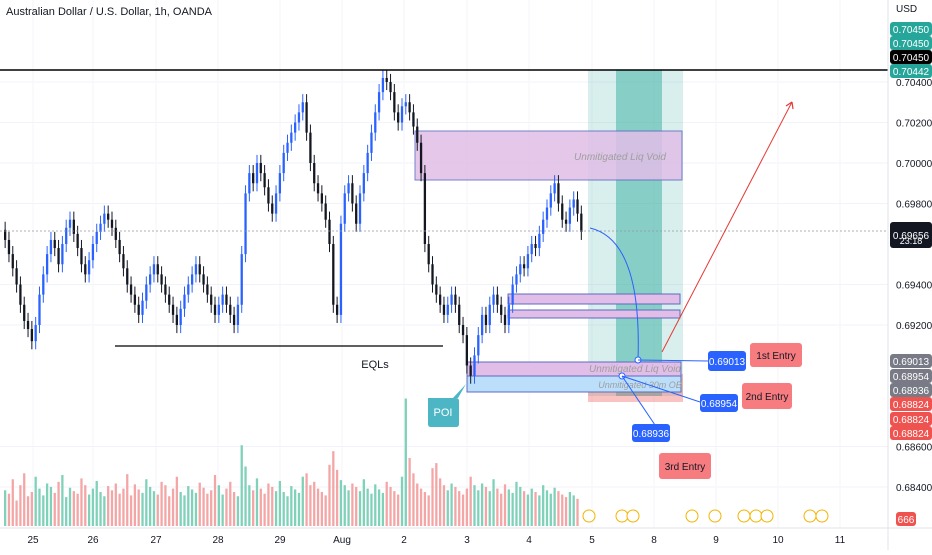  What do you see at coordinates (911, 241) in the screenshot?
I see `countdown-label: 23:18` at bounding box center [911, 241].